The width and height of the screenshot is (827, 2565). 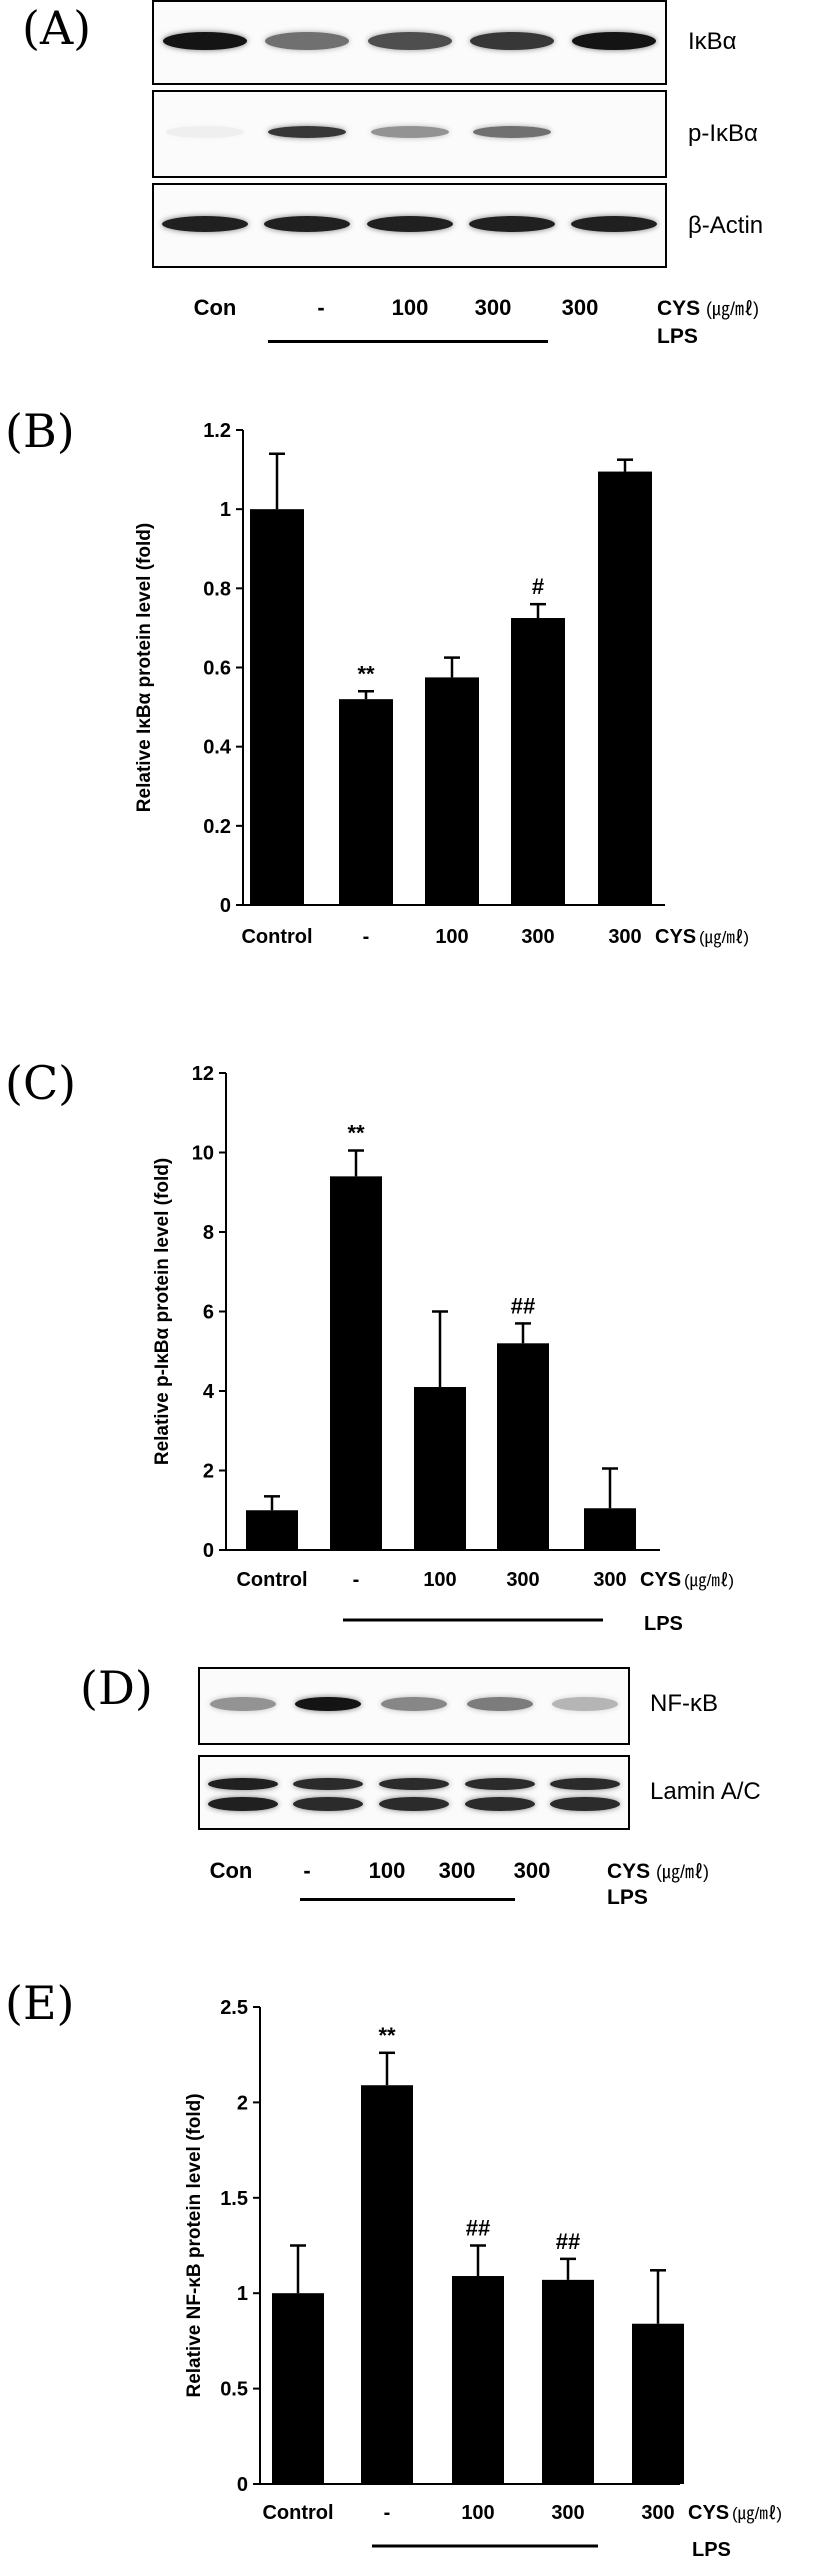 What do you see at coordinates (162, 1311) in the screenshot?
I see `y-axis-label: Relative p-IκBα protein level (fold)` at bounding box center [162, 1311].